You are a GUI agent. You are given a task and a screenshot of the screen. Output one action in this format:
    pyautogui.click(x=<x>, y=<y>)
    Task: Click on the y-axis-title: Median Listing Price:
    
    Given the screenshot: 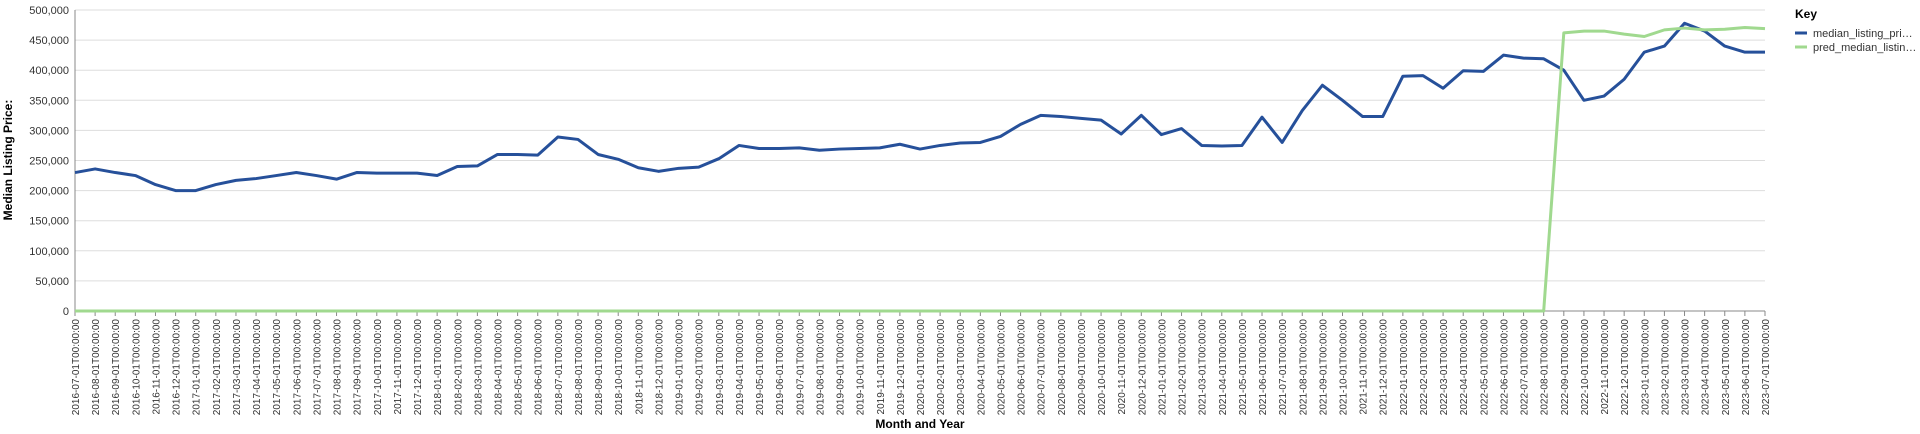 What is the action you would take?
    pyautogui.click(x=8, y=160)
    